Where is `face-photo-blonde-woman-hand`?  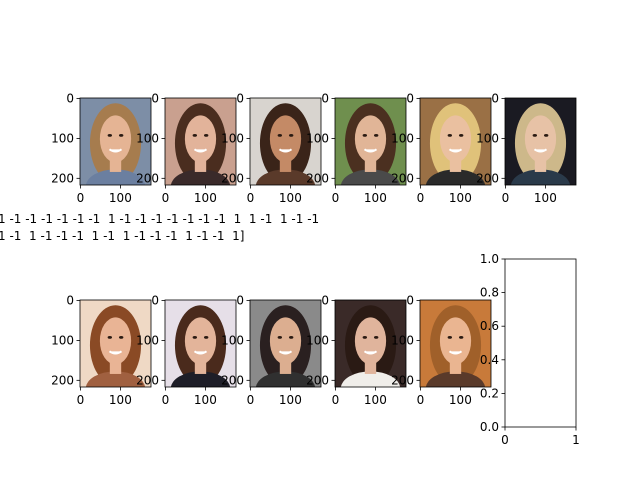 face-photo-blonde-woman-hand is located at coordinates (455, 141).